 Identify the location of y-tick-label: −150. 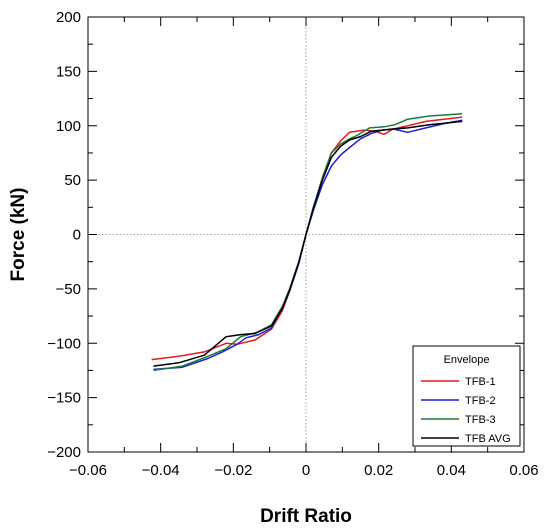
(64, 398).